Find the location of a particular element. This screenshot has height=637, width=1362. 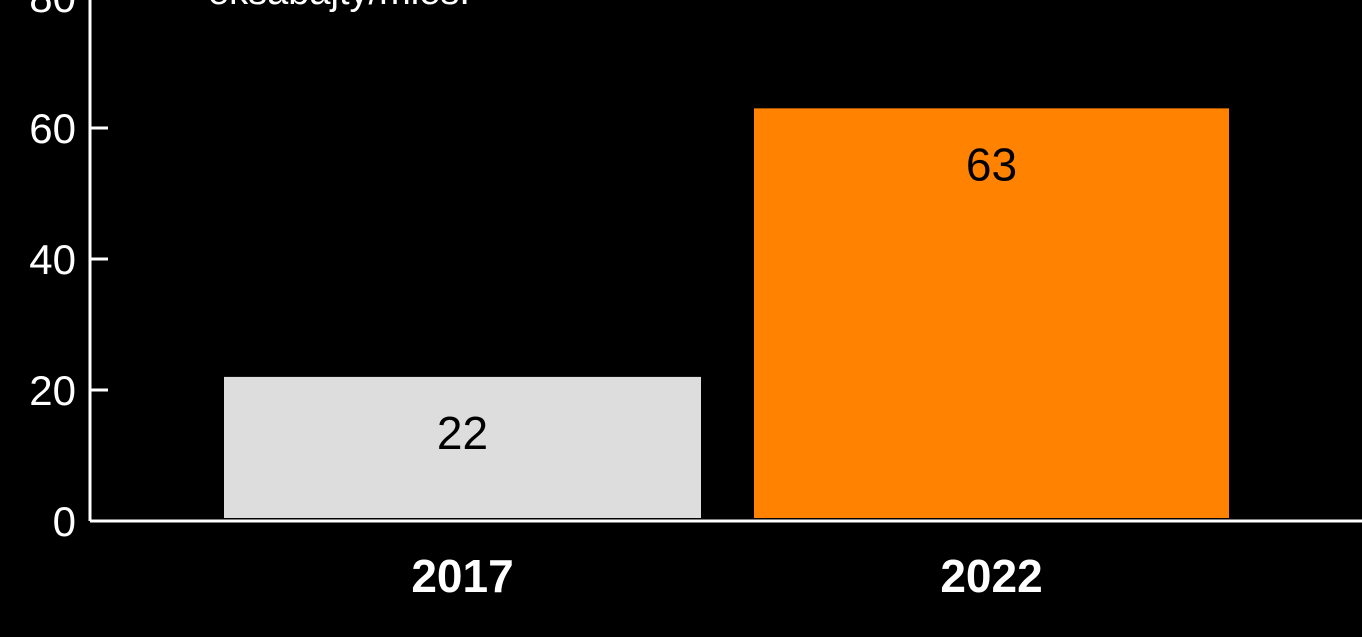

y-axis-ticks: 0 20 40 60 80 is located at coordinates (68, 272).